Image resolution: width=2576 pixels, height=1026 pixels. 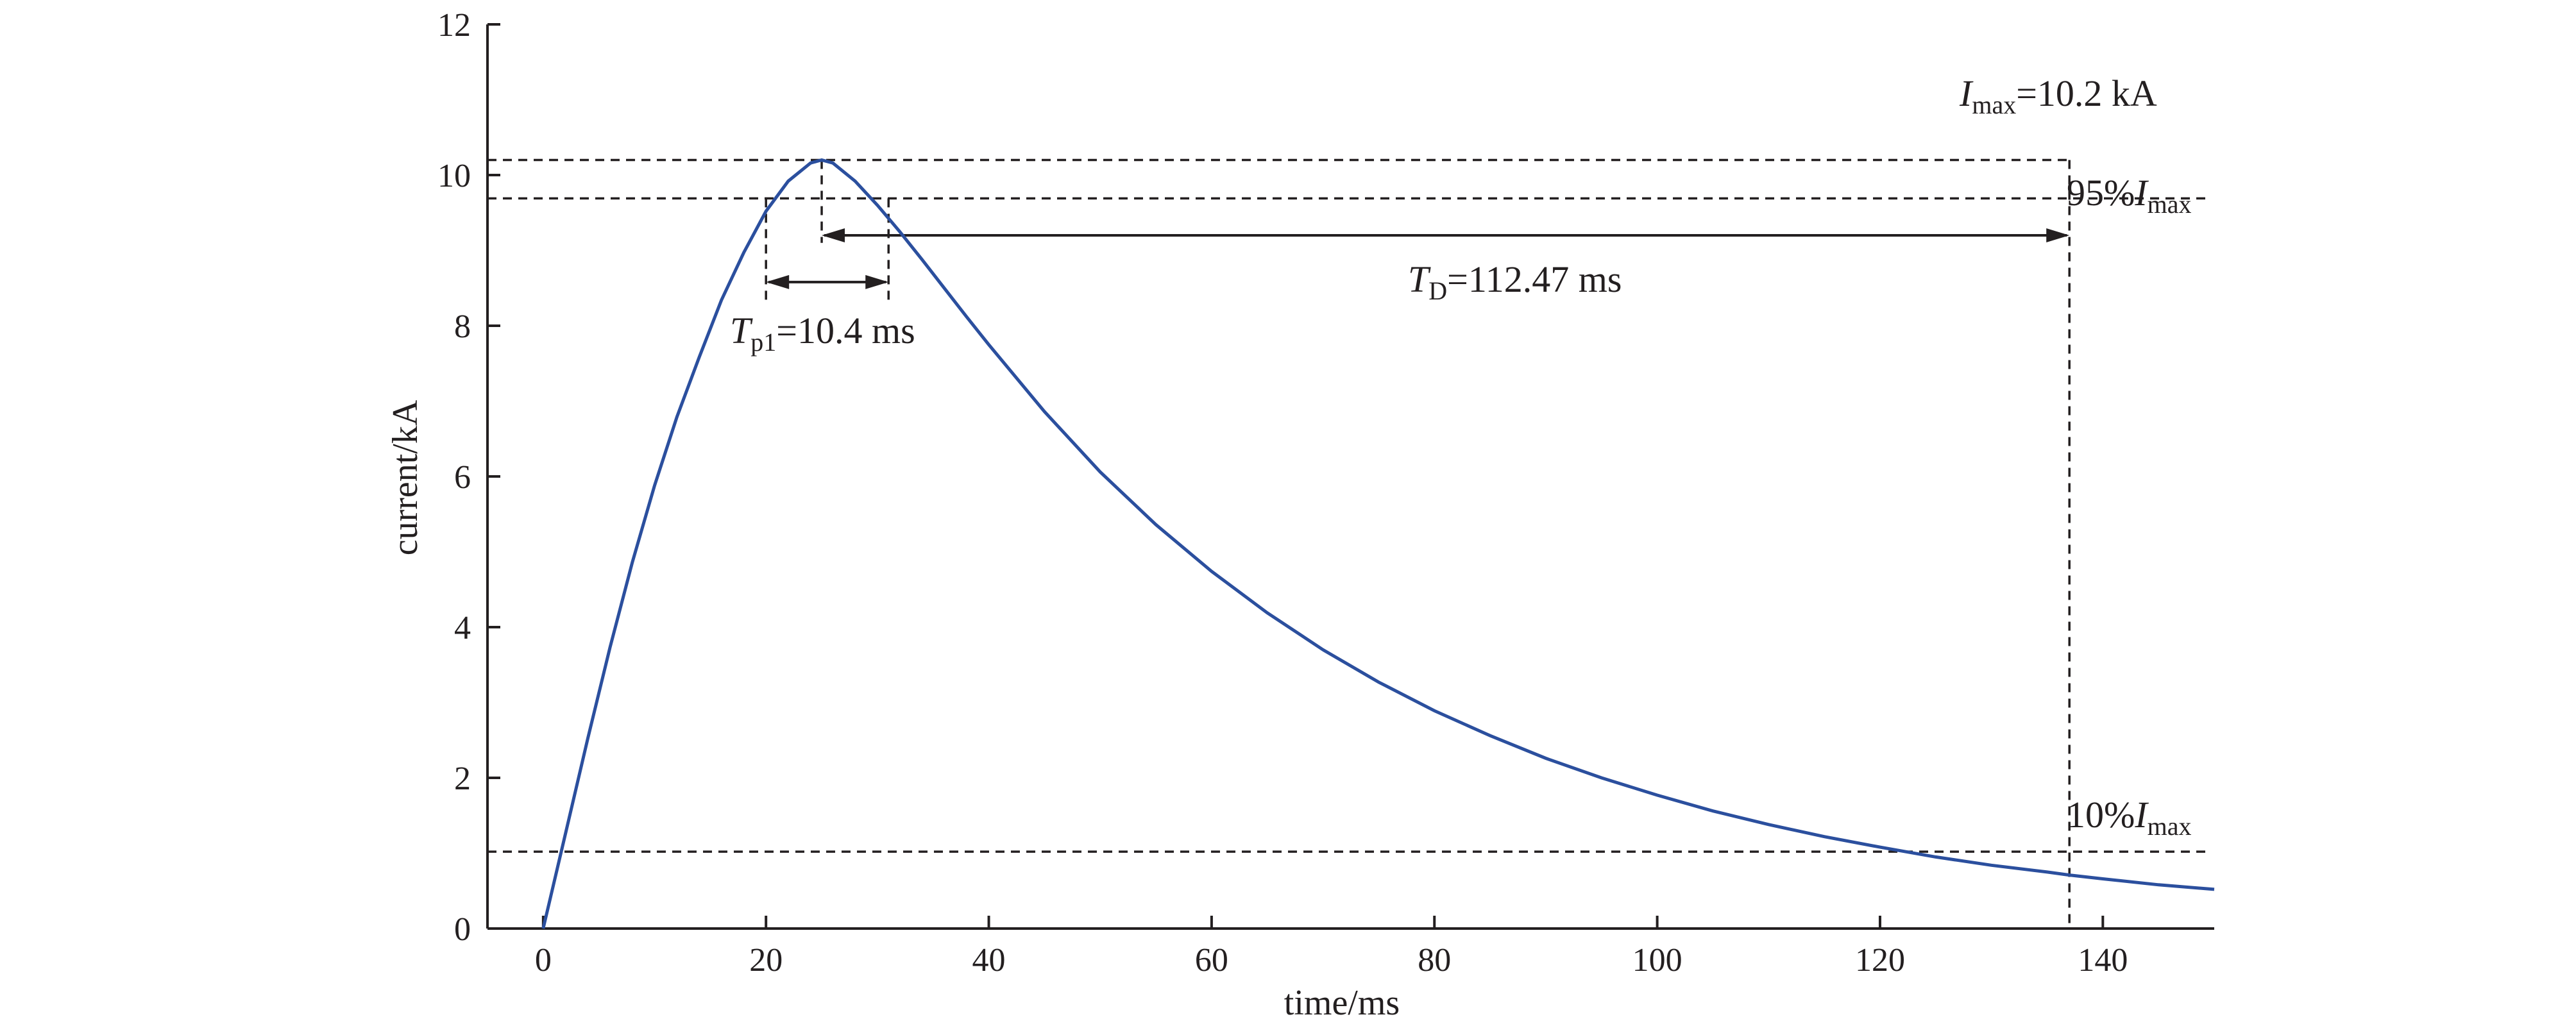 What do you see at coordinates (405, 477) in the screenshot?
I see `y-axis-title: current/kA` at bounding box center [405, 477].